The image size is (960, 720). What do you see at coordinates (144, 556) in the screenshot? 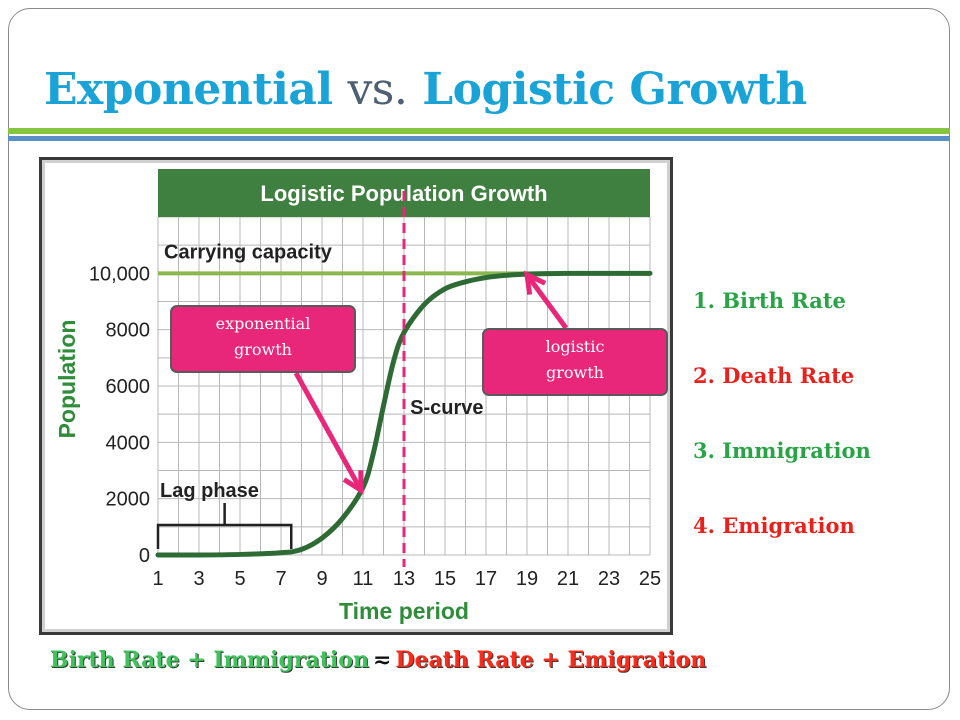
I see `y-tick-label: 0` at bounding box center [144, 556].